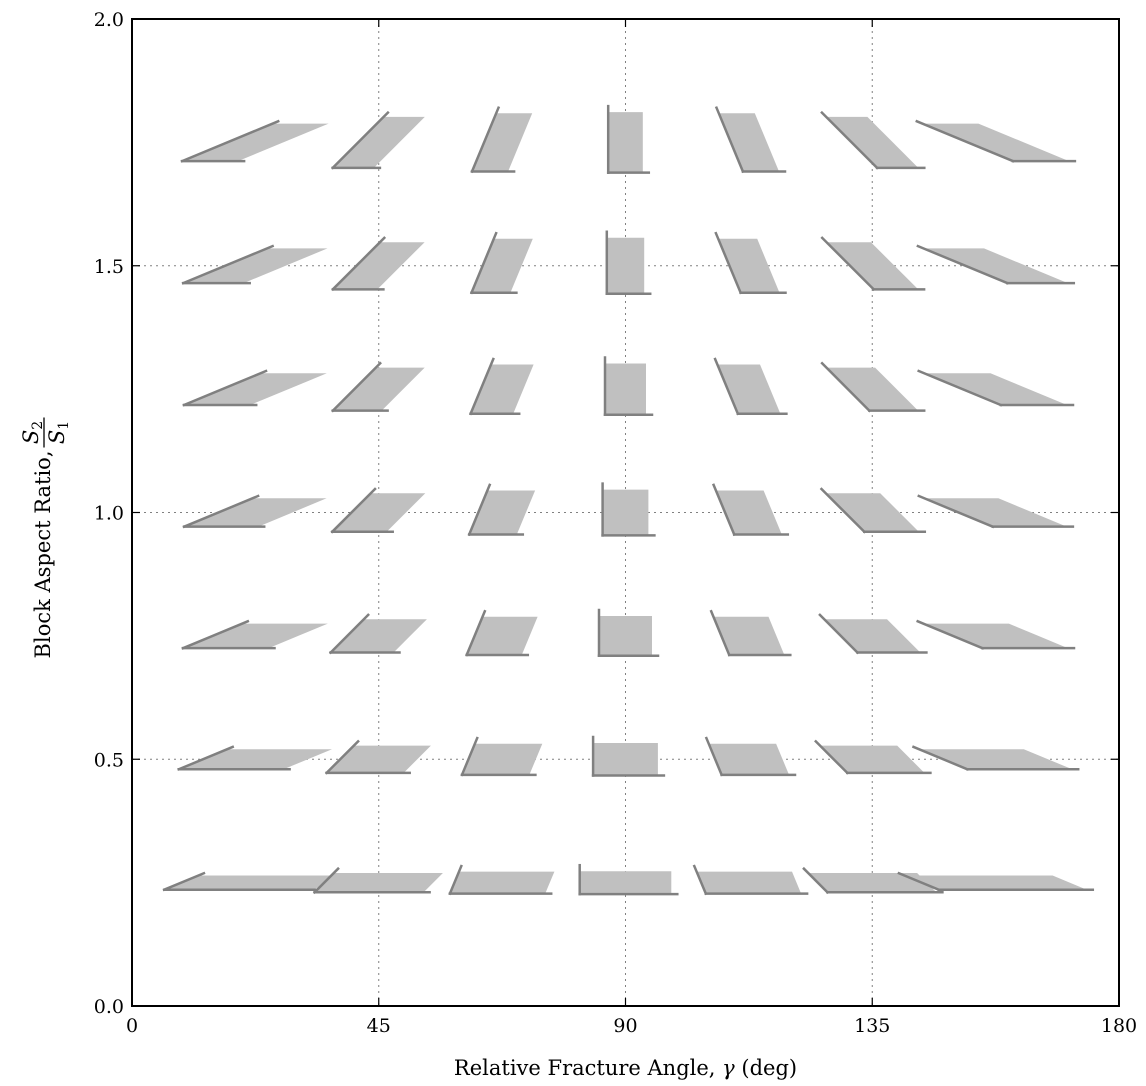  I want to click on y-axis-label-numerator-subscript: 2, so click(38, 425).